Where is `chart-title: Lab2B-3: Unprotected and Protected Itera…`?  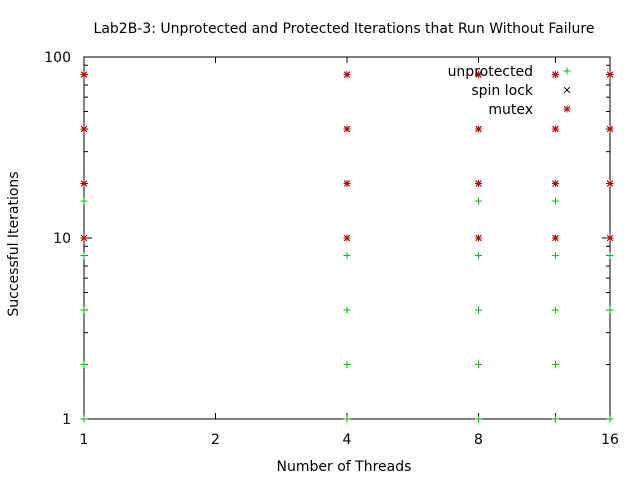 chart-title: Lab2B-3: Unprotected and Protected Itera… is located at coordinates (344, 29).